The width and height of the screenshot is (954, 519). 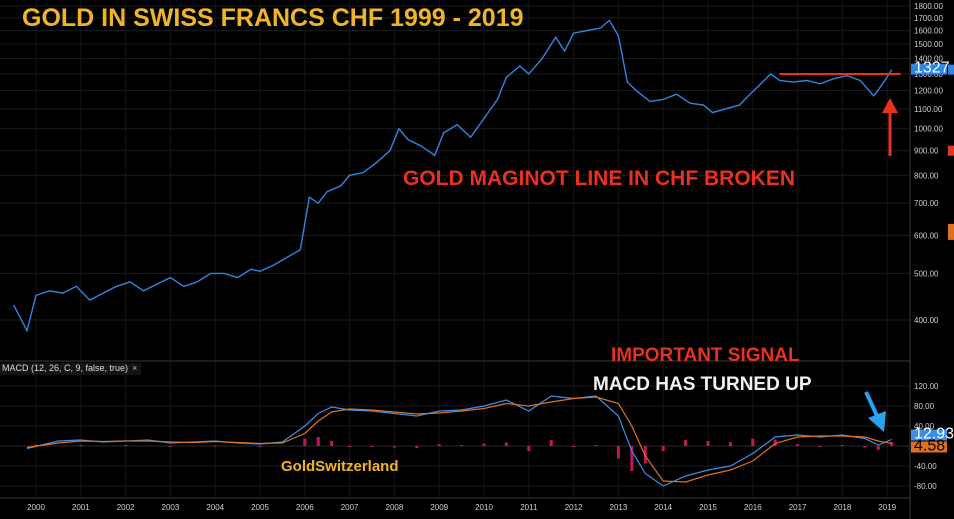 What do you see at coordinates (928, 91) in the screenshot?
I see `price-tick-label: 1200.00` at bounding box center [928, 91].